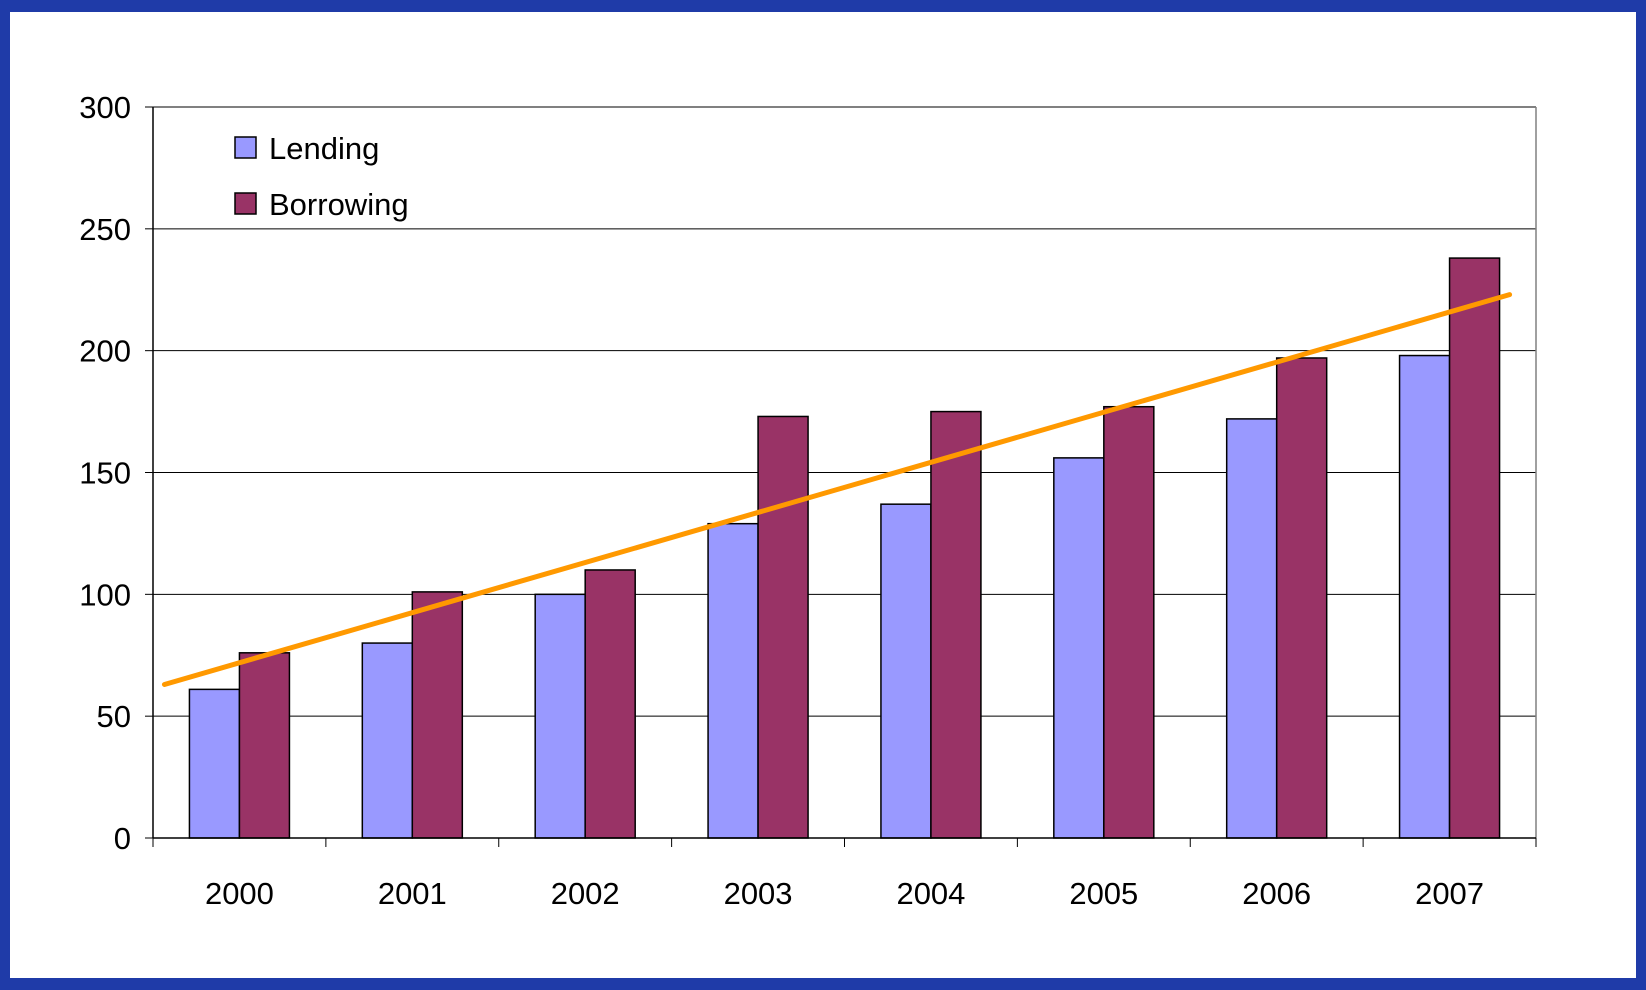  I want to click on x-tick-label: 2006, so click(1276, 893).